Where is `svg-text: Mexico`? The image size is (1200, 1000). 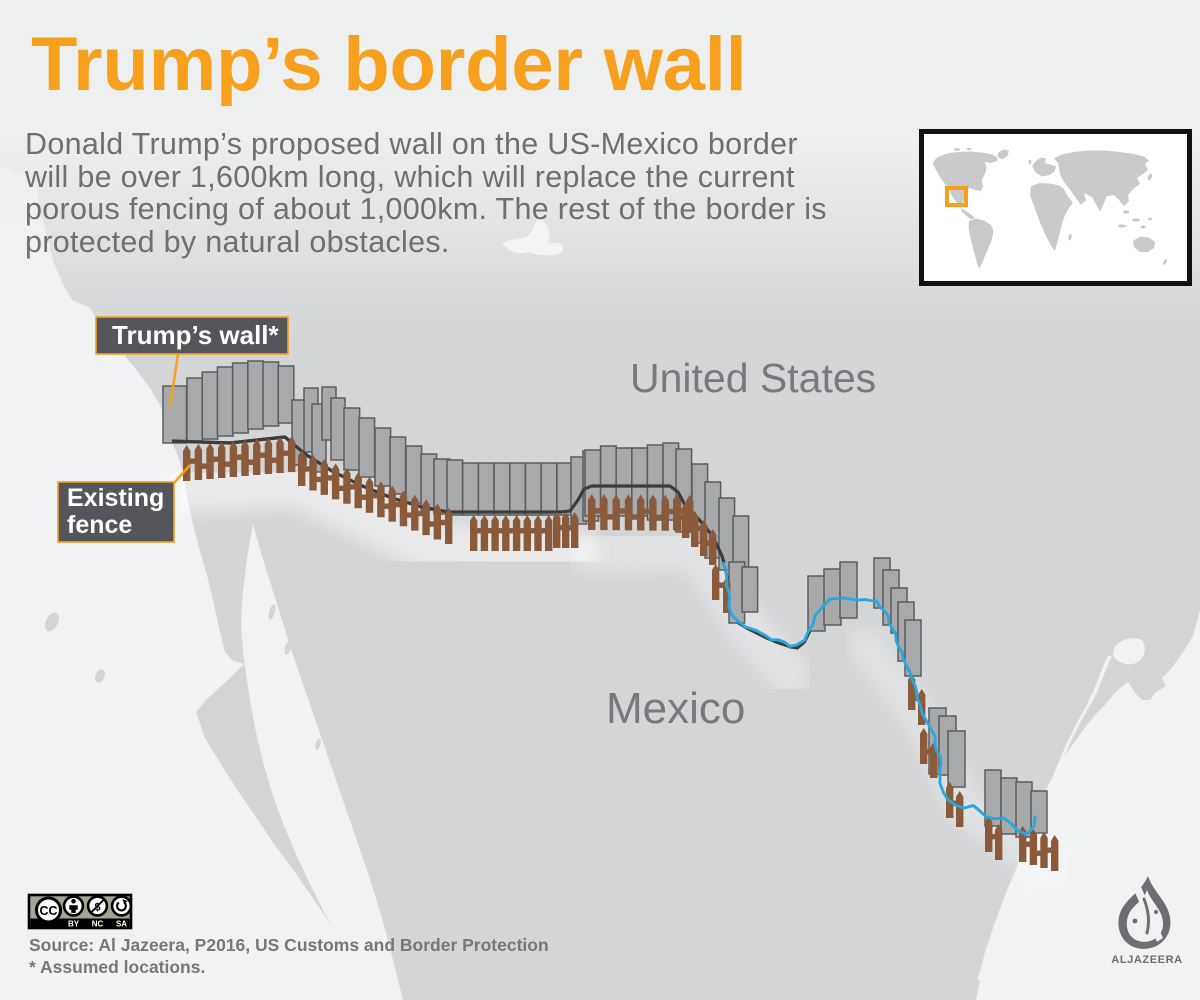
svg-text: Mexico is located at coordinates (675, 708).